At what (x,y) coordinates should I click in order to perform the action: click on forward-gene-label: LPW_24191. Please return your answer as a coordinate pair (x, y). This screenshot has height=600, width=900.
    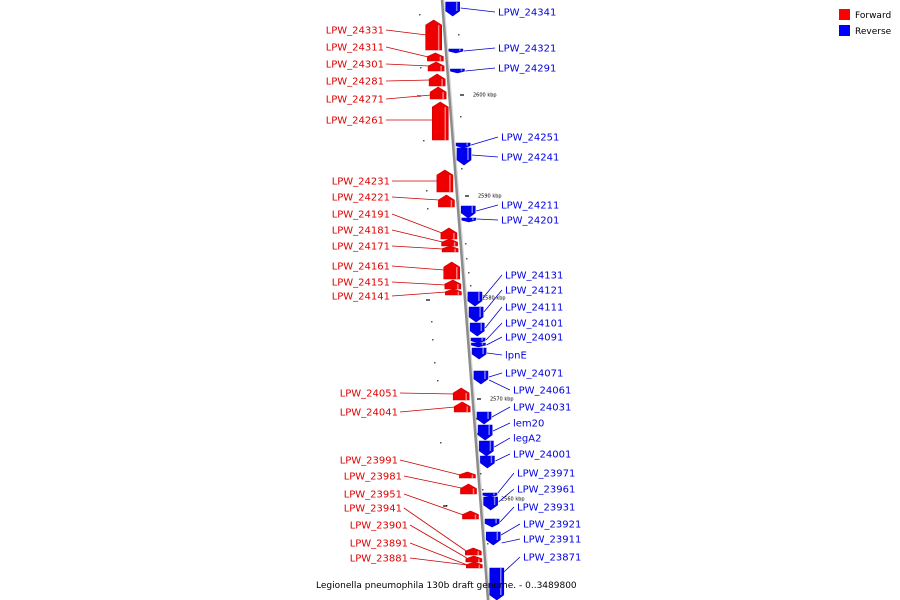
    Looking at the image, I should click on (361, 215).